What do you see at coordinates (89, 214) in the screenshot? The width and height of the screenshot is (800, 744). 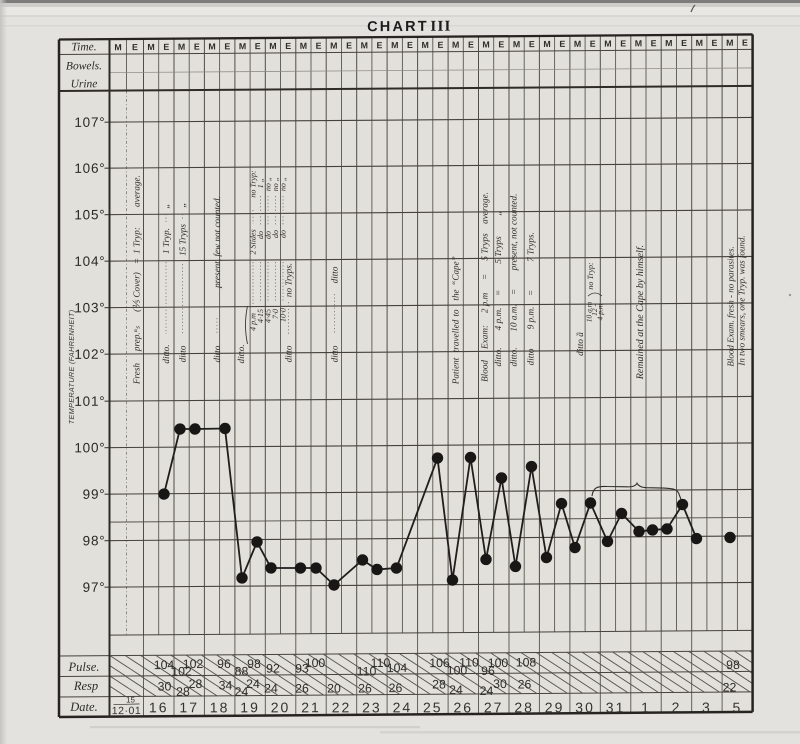 I see `svg-text: 105°` at bounding box center [89, 214].